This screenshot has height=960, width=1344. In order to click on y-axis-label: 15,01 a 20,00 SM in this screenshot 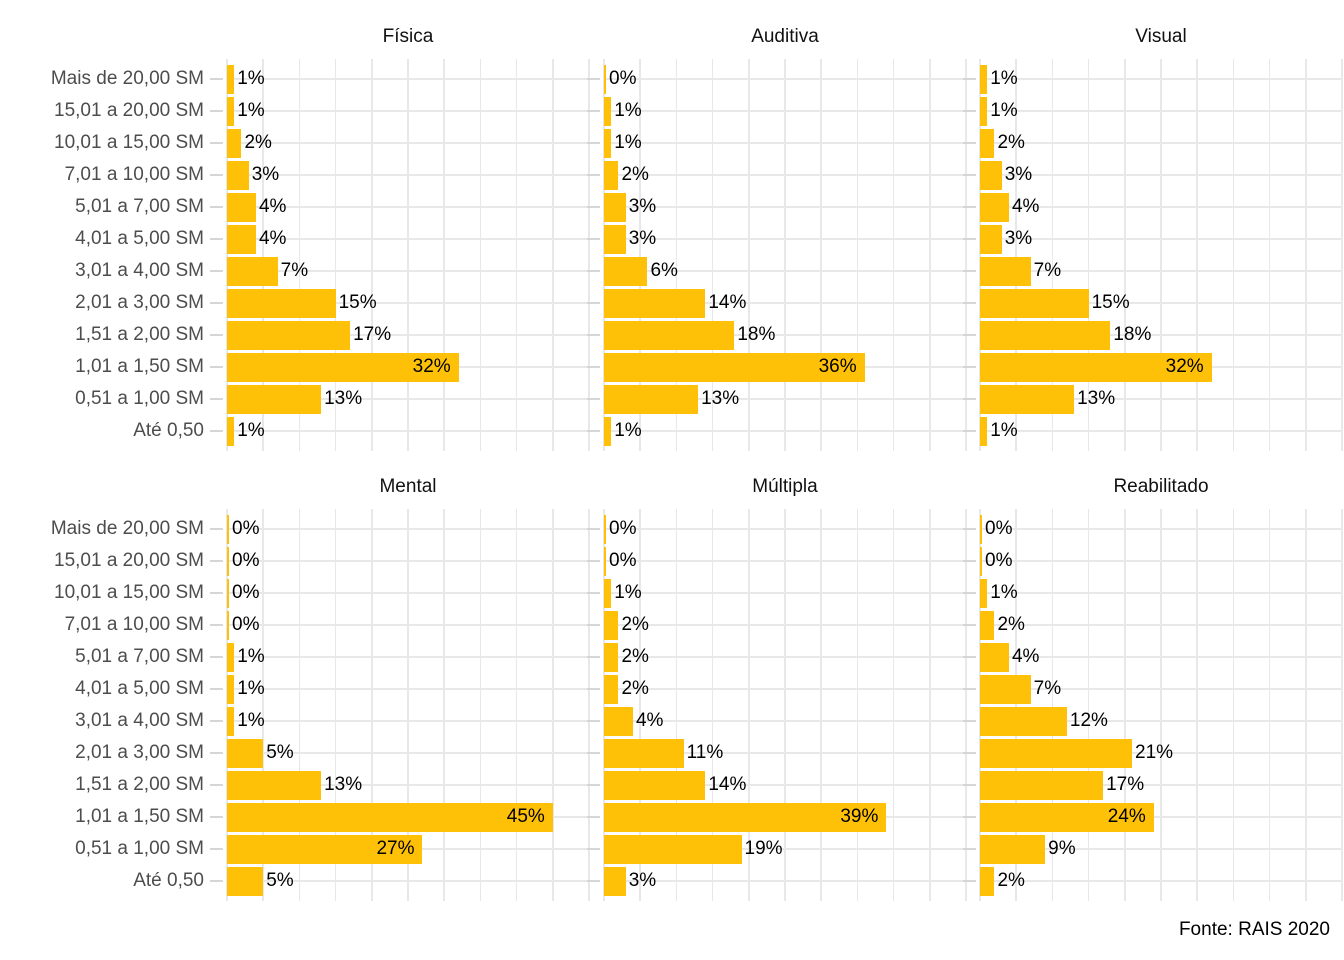, I will do `click(129, 560)`.